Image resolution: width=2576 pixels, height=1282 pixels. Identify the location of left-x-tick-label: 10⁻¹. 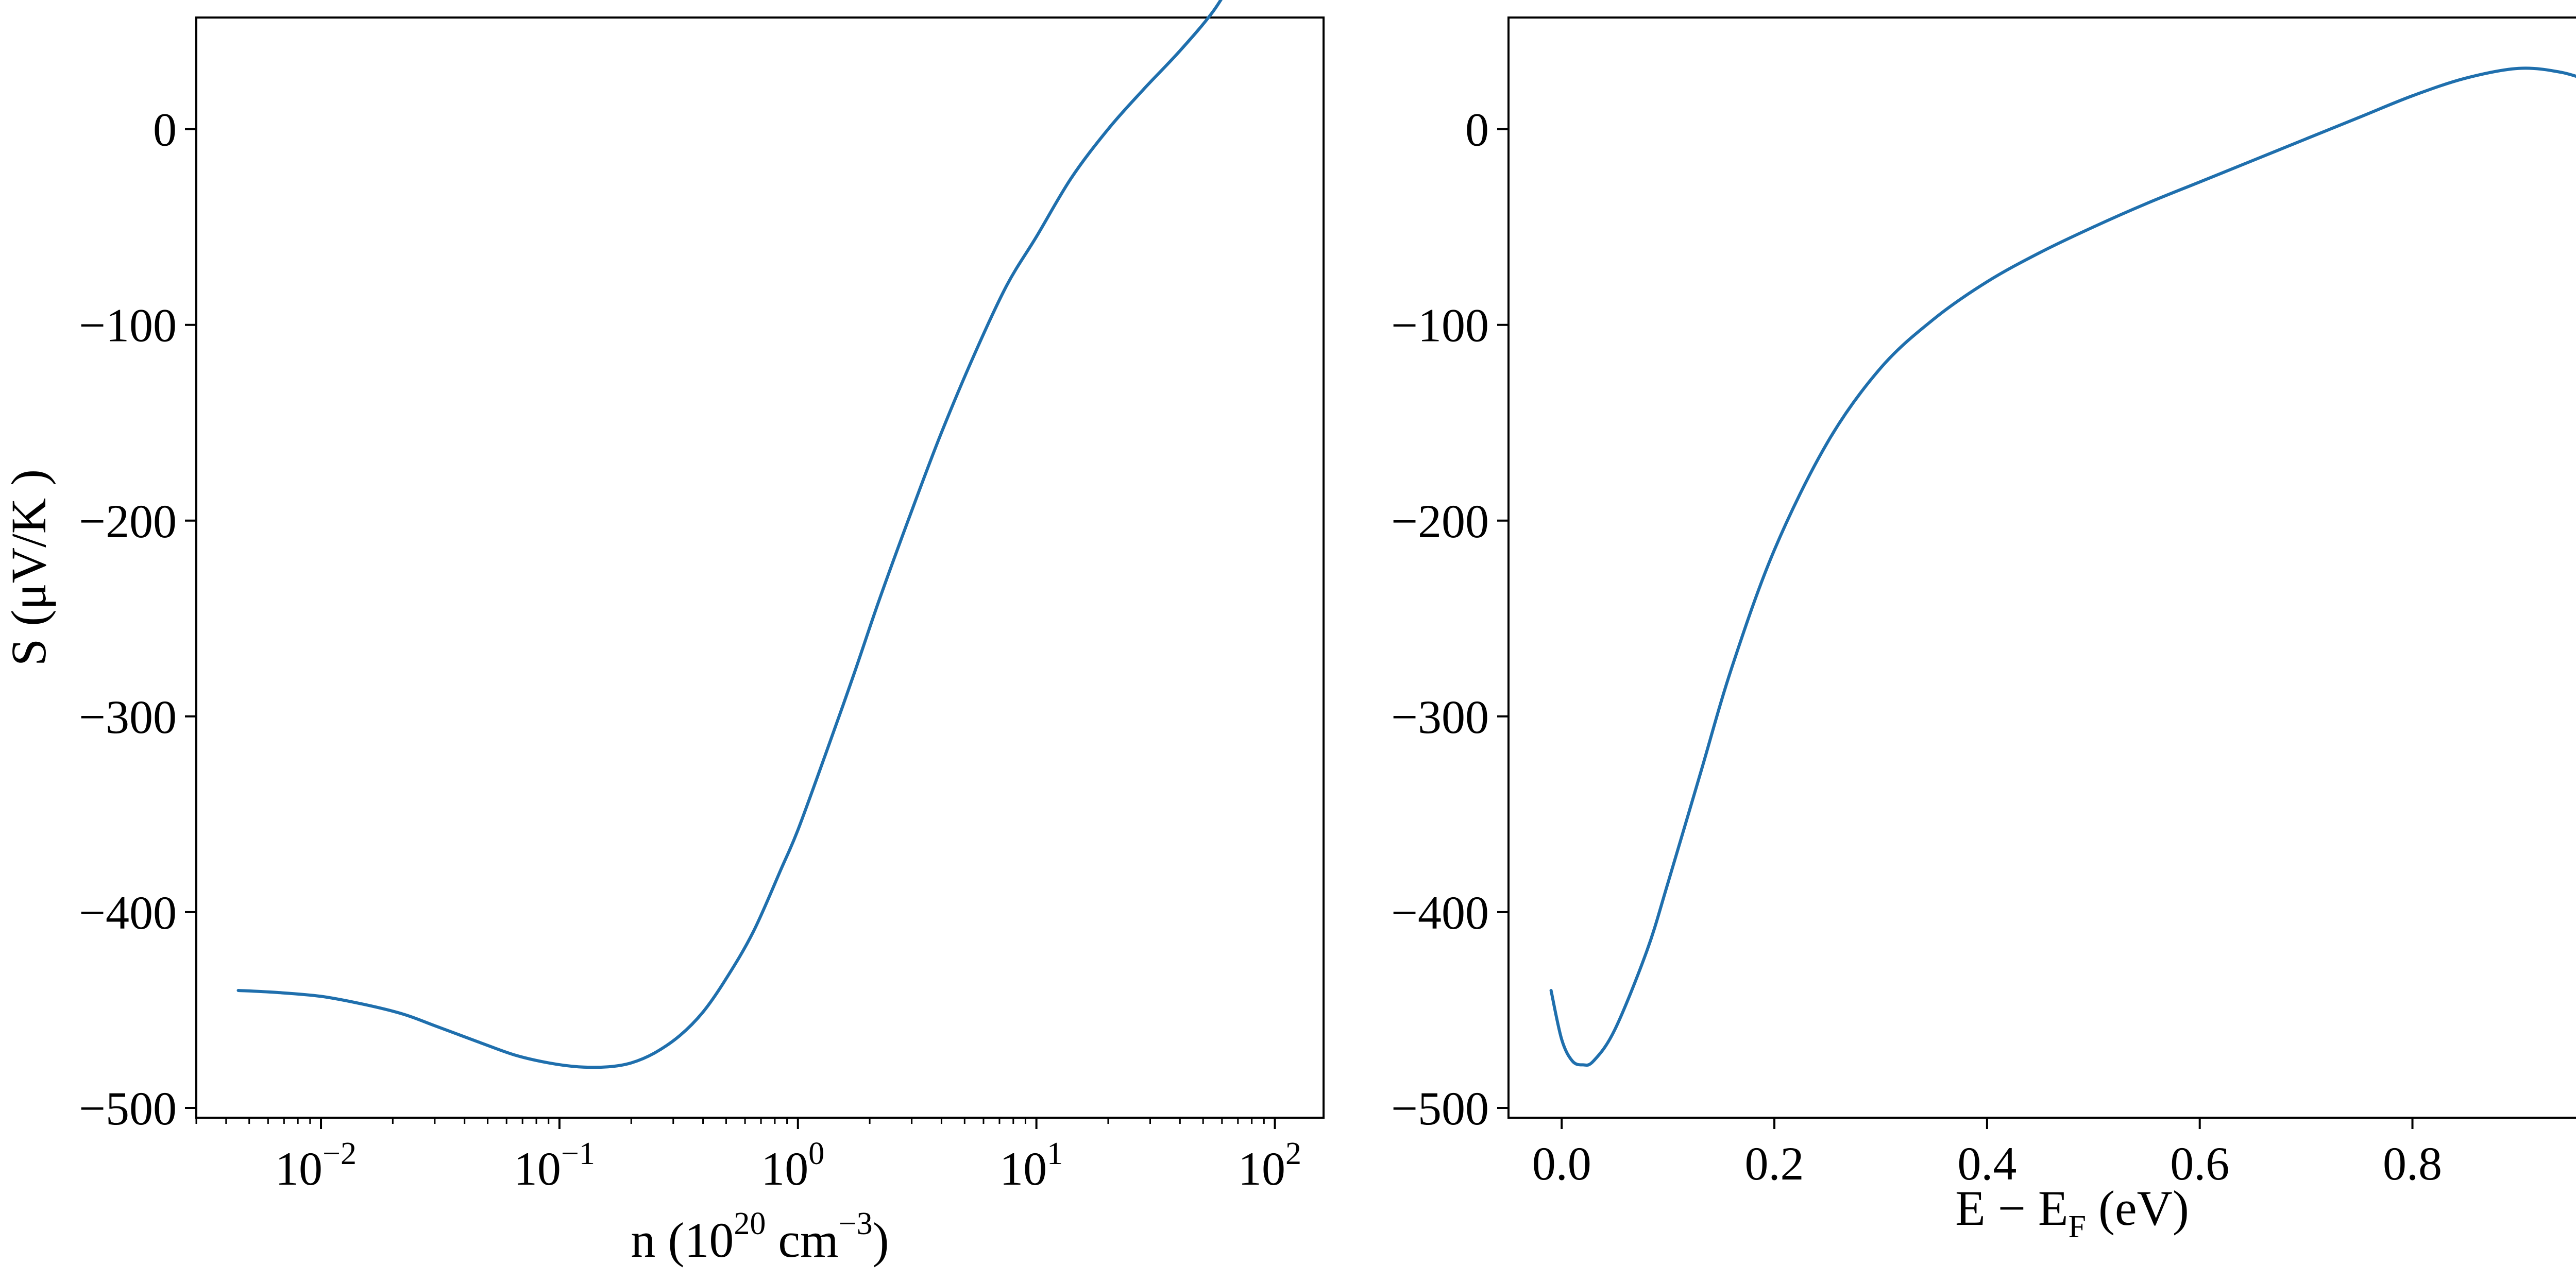
(554, 1165).